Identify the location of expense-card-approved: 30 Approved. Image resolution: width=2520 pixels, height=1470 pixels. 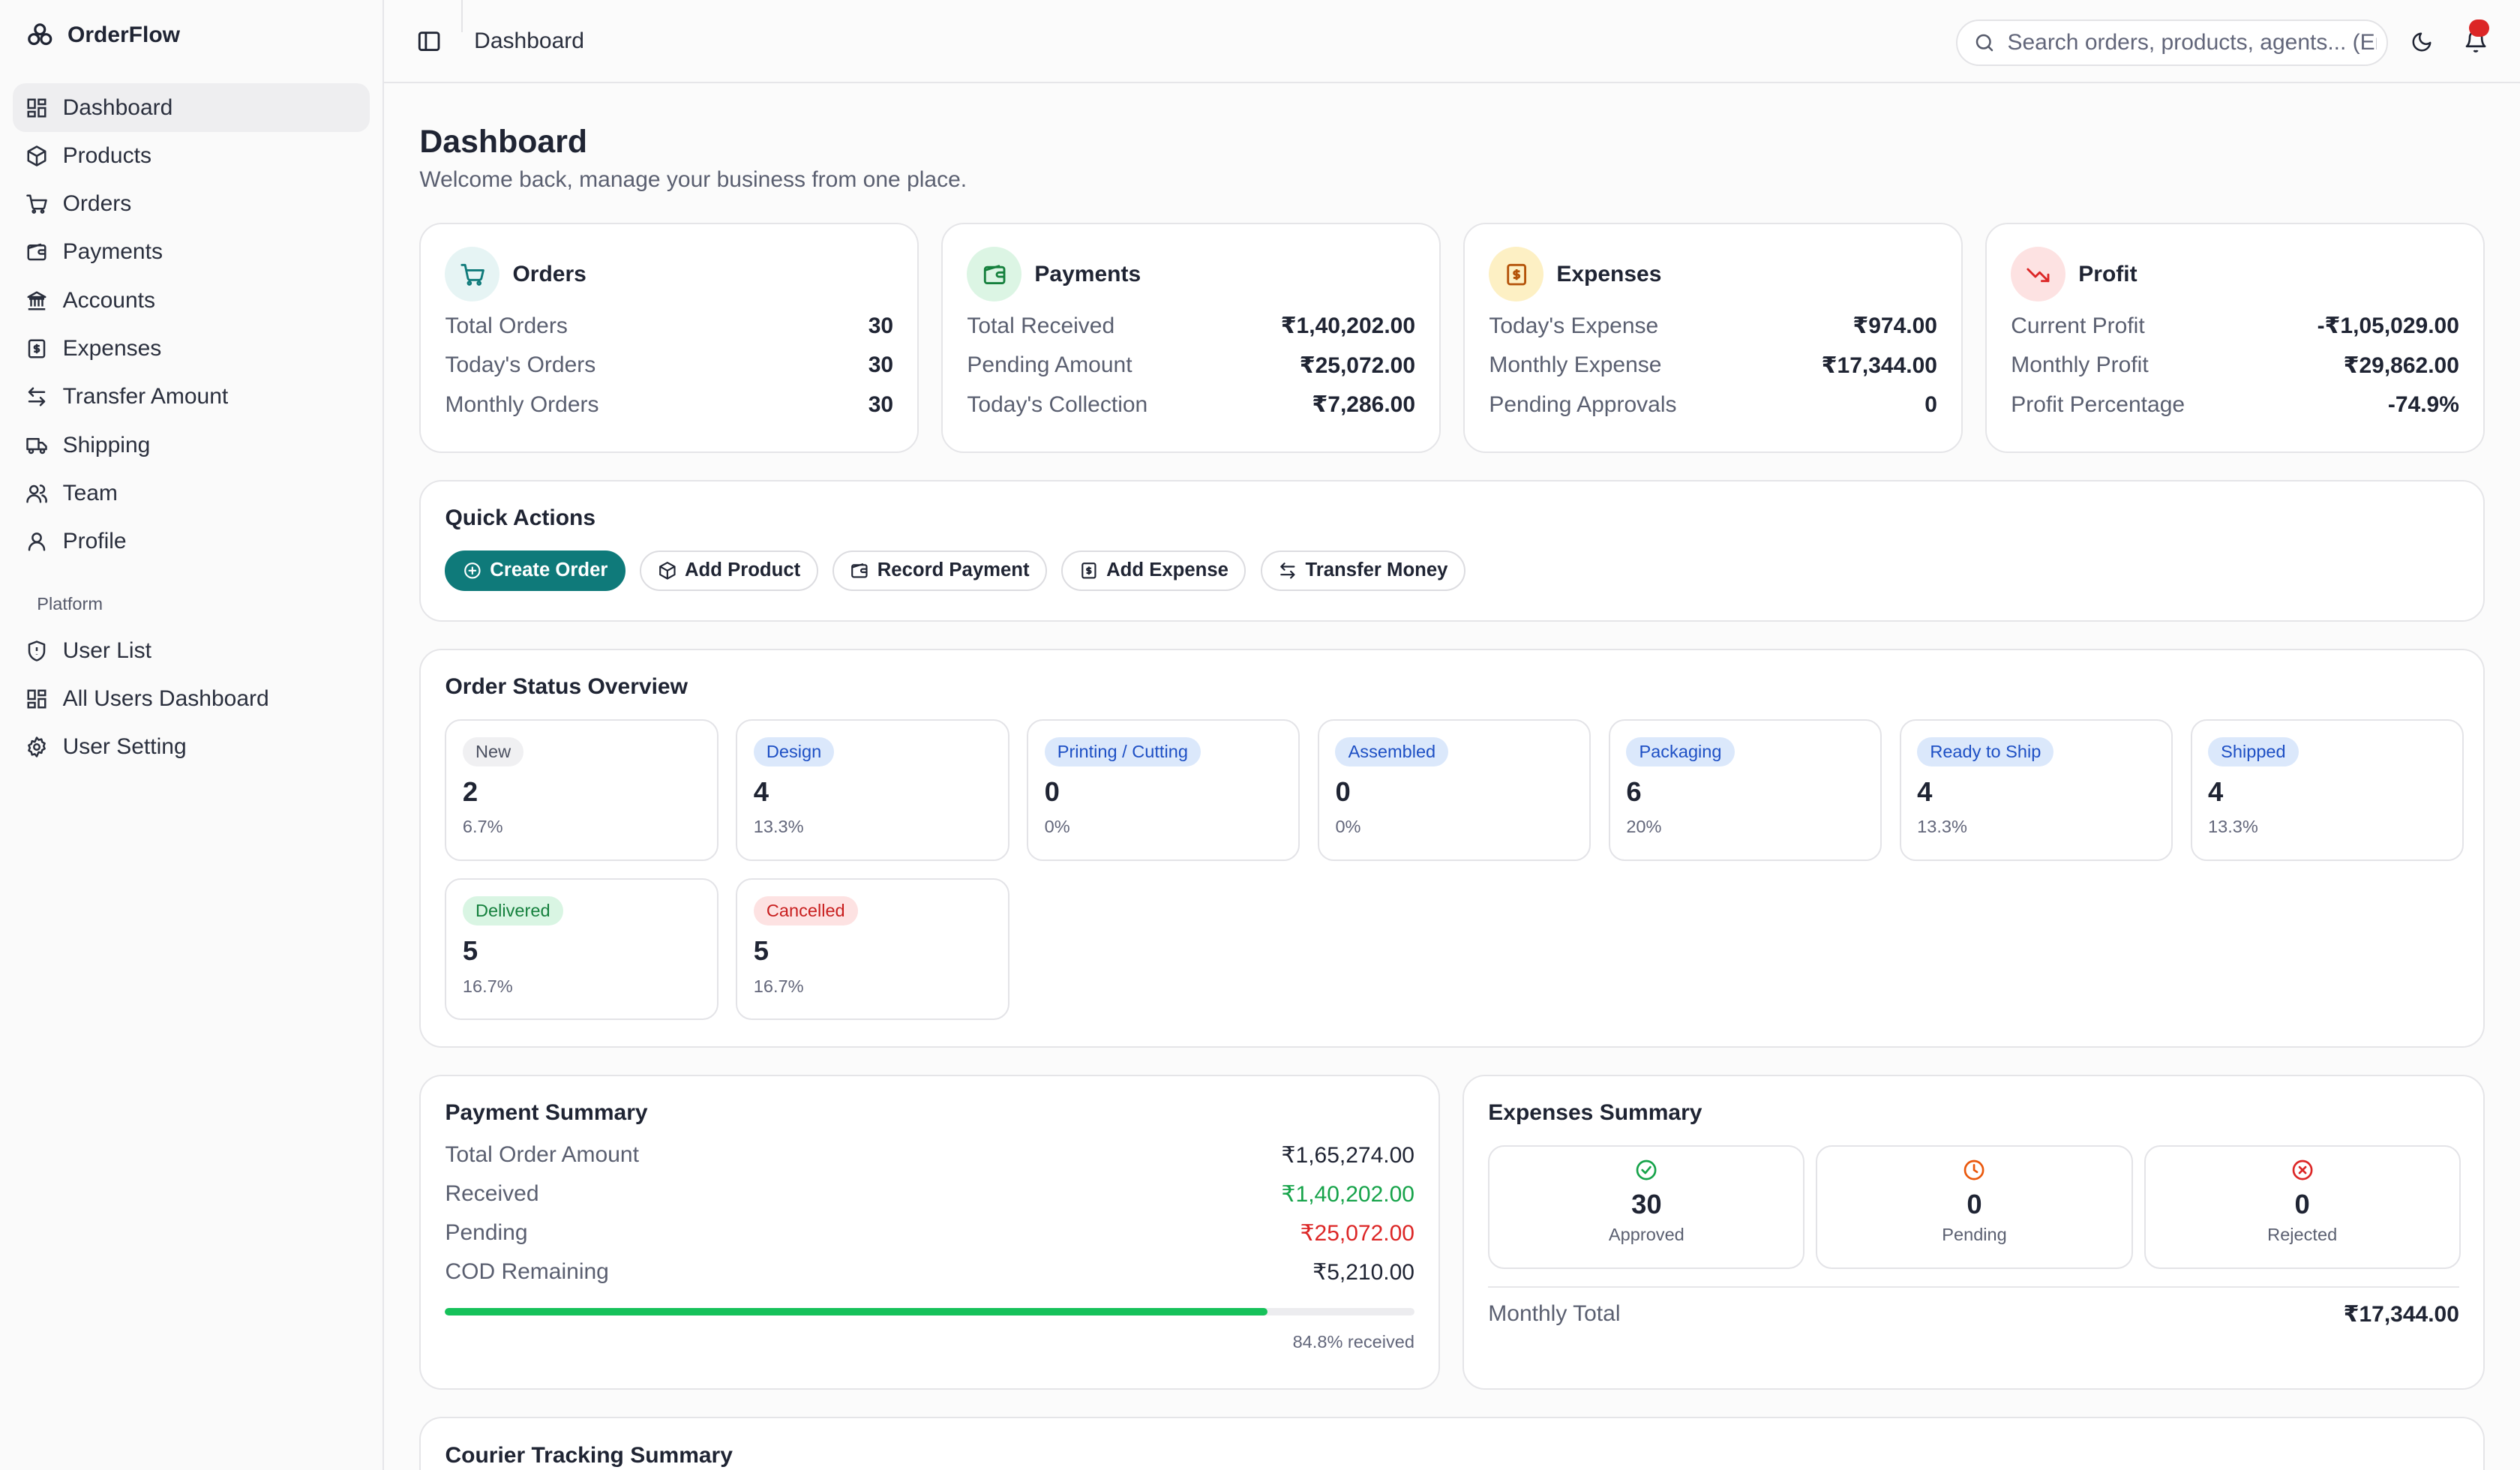
(1646, 1206).